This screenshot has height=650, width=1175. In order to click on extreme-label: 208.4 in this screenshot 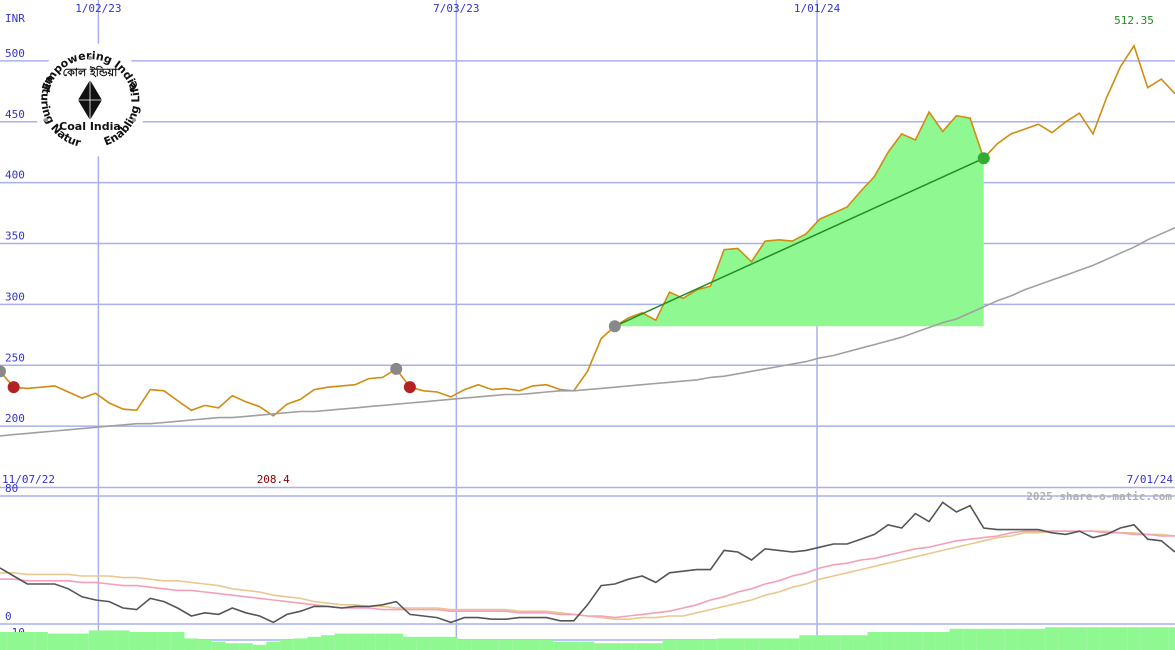, I will do `click(273, 479)`.